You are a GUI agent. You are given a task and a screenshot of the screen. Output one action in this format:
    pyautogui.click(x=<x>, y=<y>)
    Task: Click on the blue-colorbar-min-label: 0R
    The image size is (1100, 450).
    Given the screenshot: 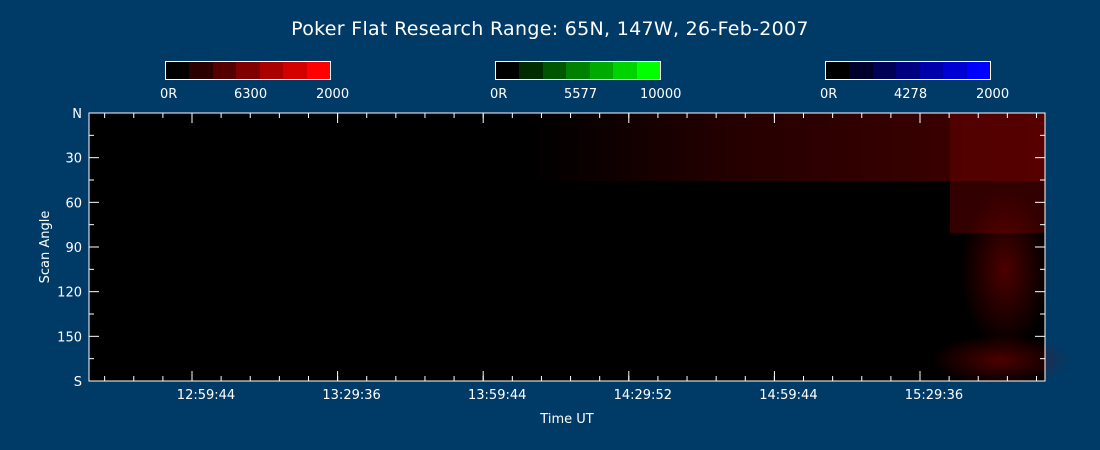 What is the action you would take?
    pyautogui.click(x=829, y=94)
    